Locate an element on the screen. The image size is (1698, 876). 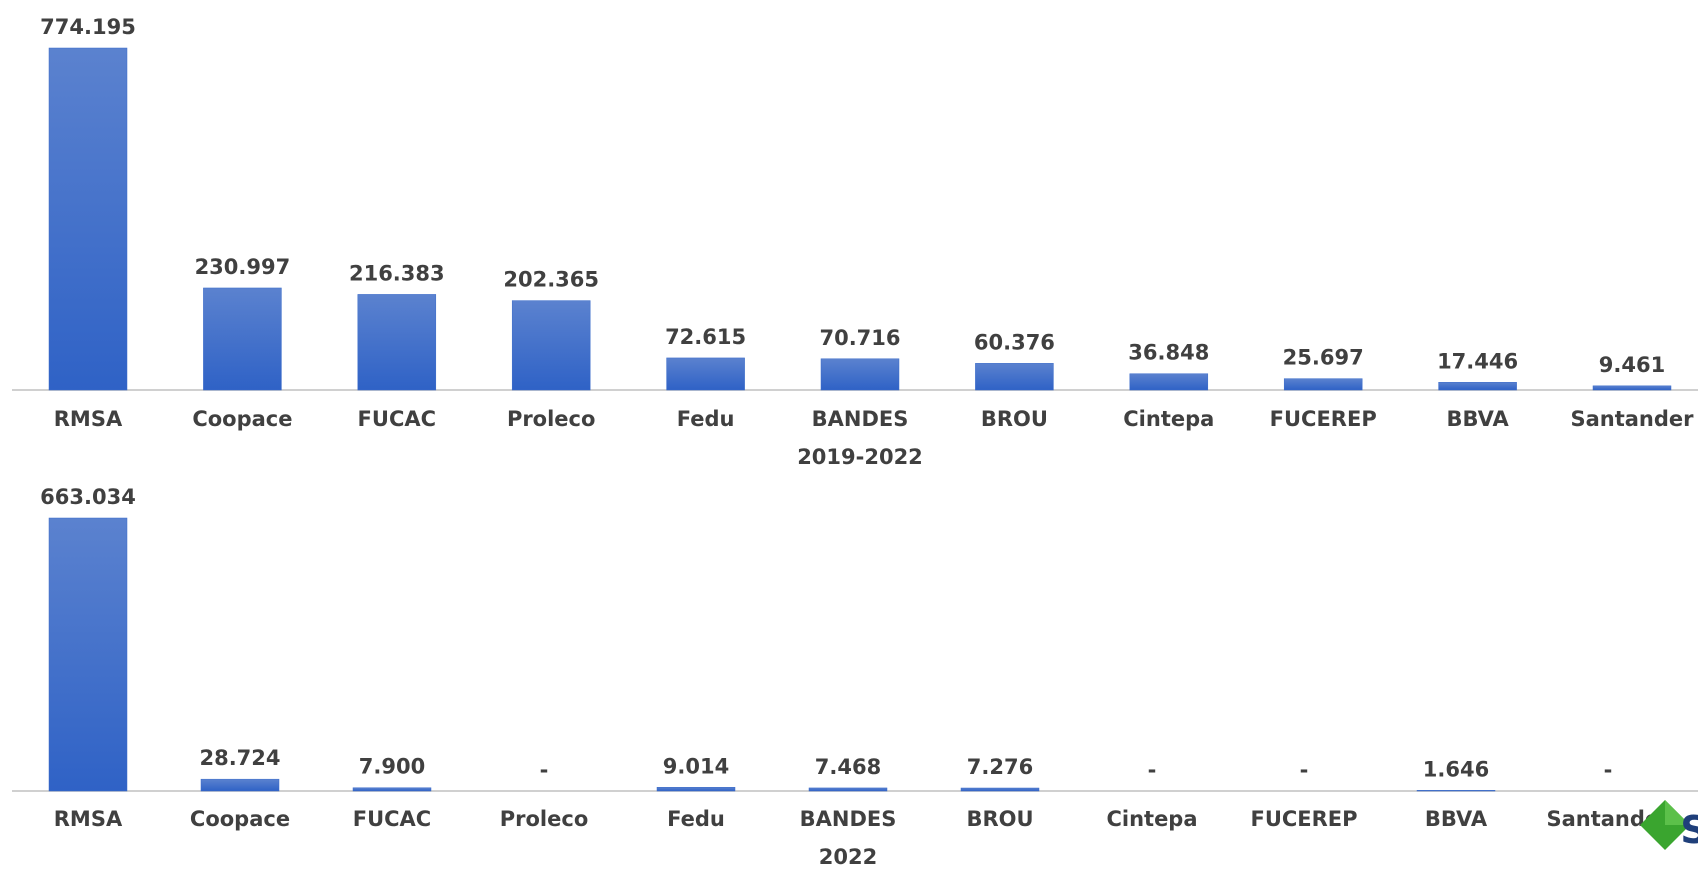
data-label: 7.468 is located at coordinates (848, 767).